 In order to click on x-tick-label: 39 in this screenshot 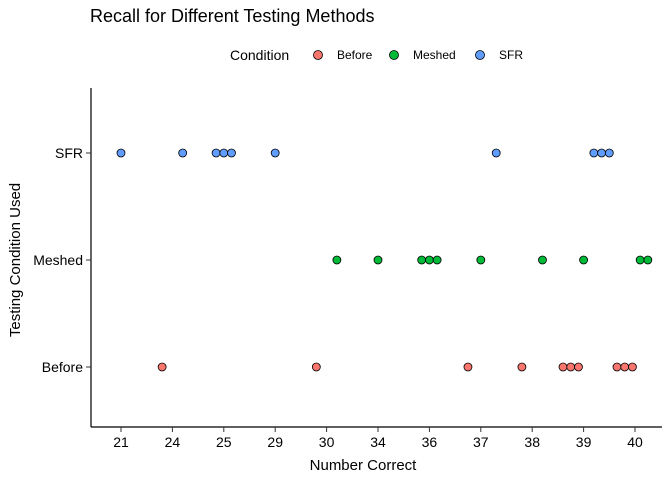, I will do `click(584, 442)`.